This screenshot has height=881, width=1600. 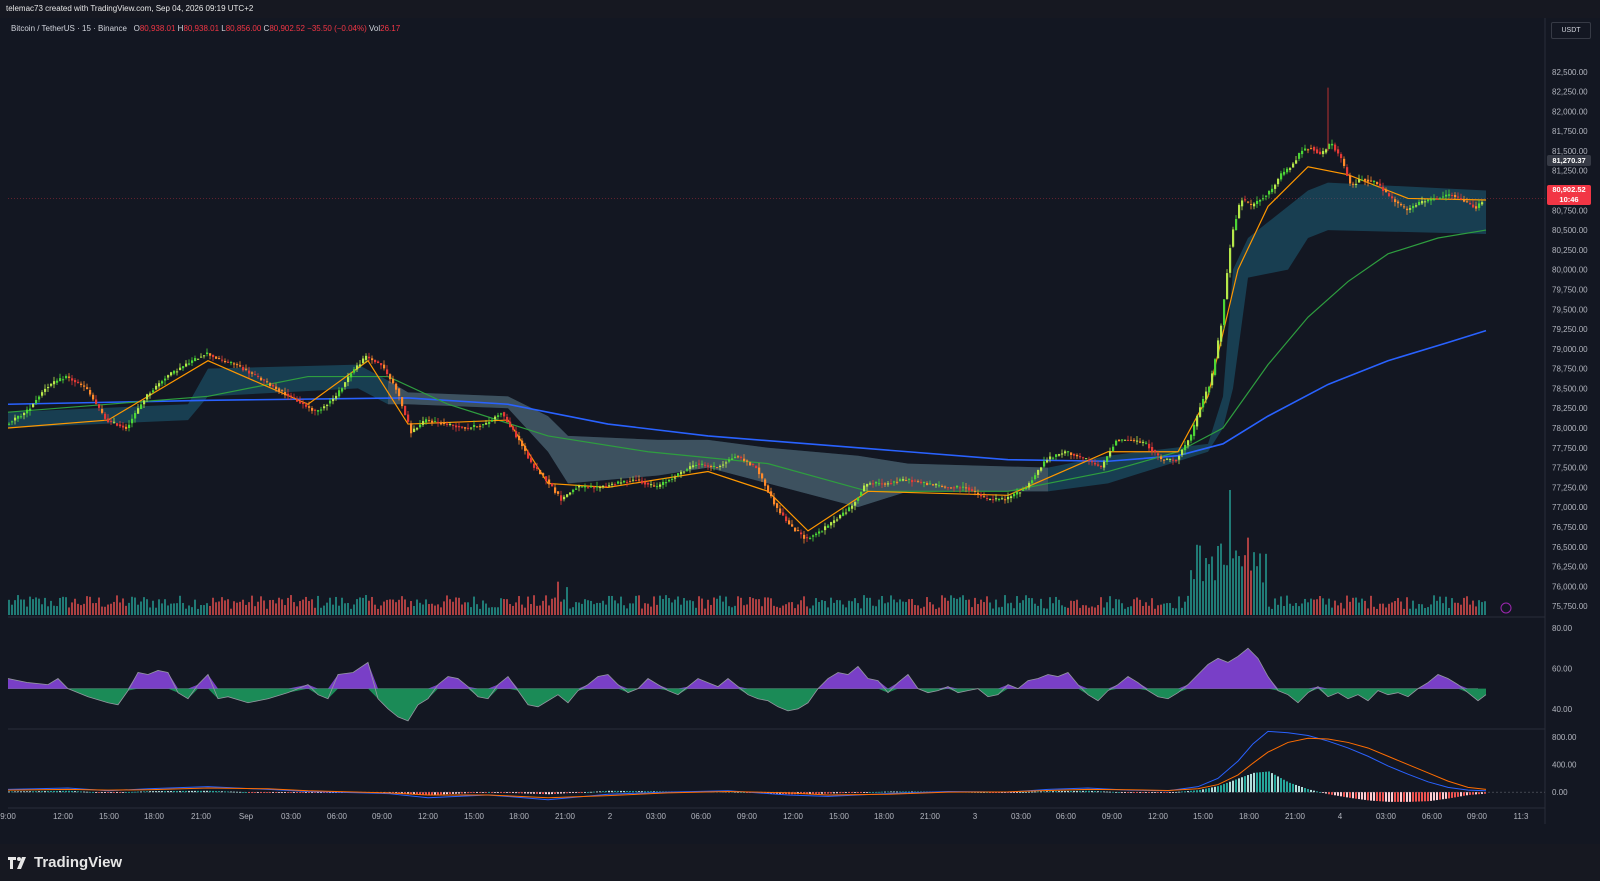 What do you see at coordinates (287, 28) in the screenshot?
I see `close-value: 80,902.52` at bounding box center [287, 28].